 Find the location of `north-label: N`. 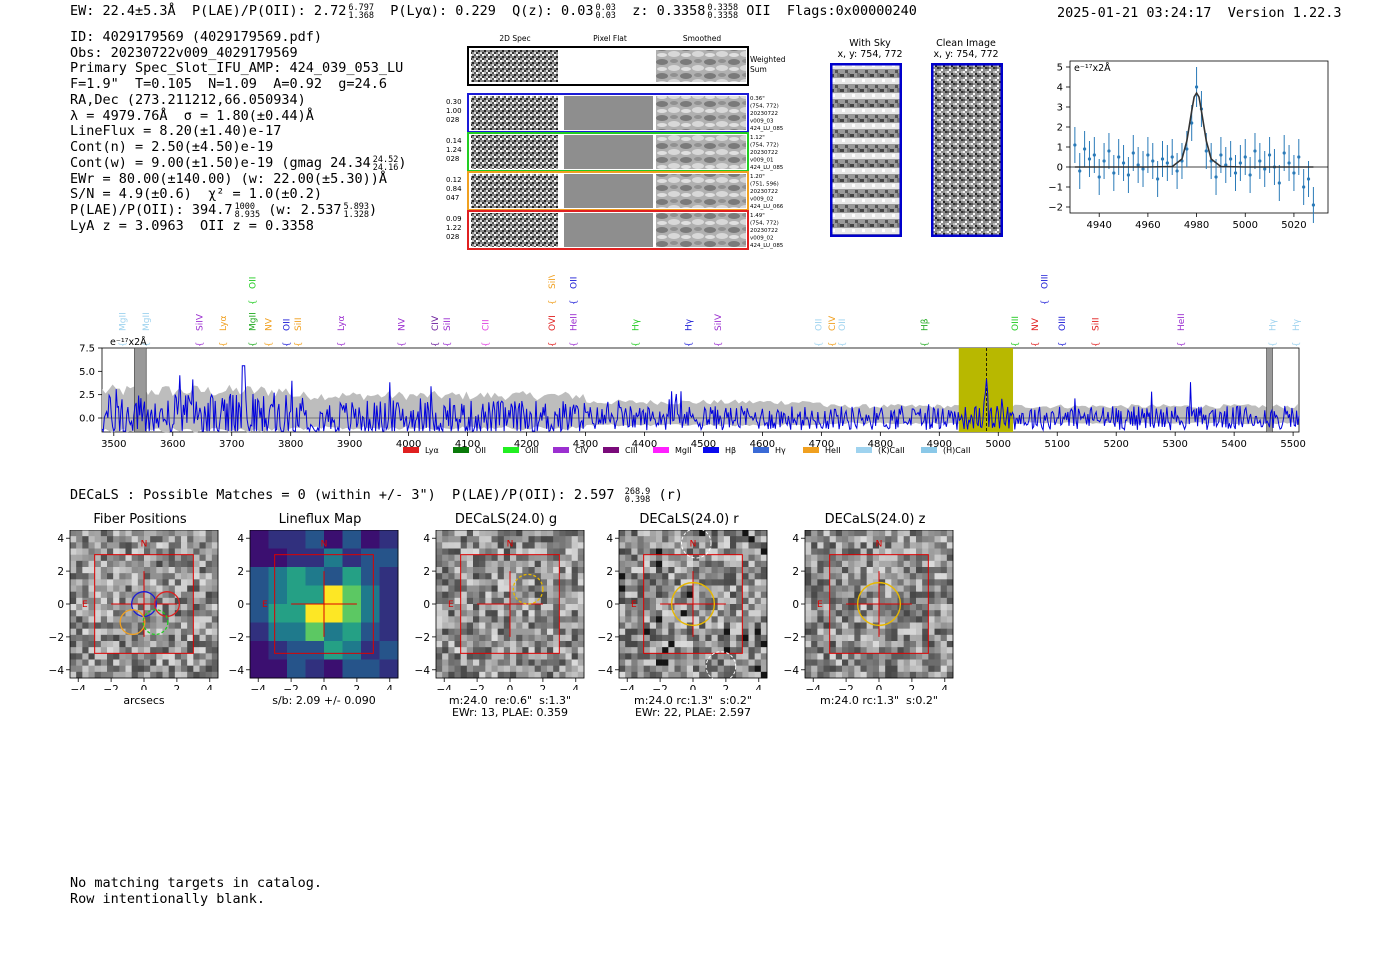

north-label: N is located at coordinates (324, 544).